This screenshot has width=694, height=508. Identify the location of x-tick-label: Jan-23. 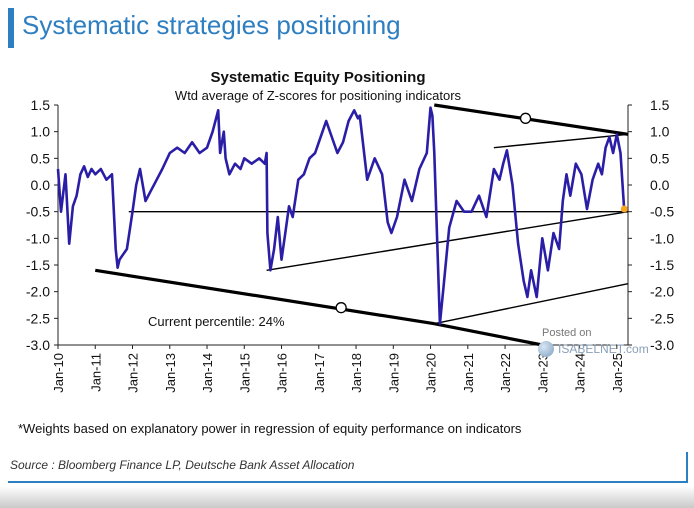
(542, 373).